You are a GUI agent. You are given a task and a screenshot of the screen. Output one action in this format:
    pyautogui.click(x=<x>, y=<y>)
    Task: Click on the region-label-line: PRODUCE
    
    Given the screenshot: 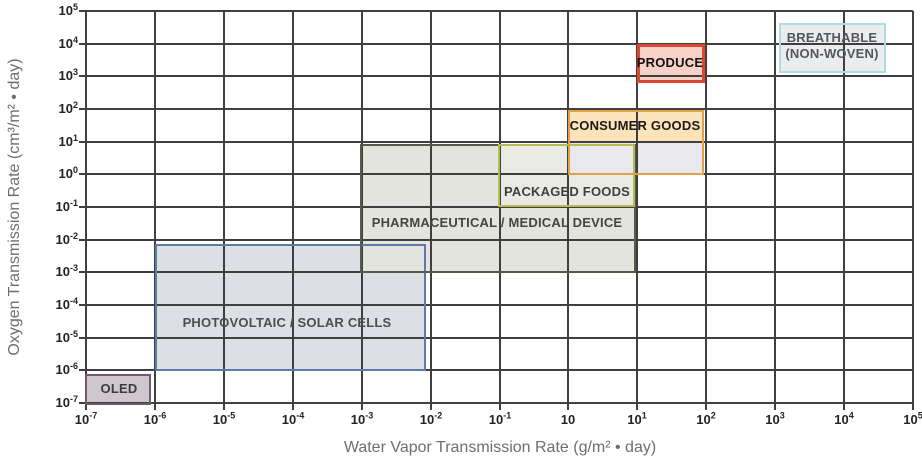 What is the action you would take?
    pyautogui.click(x=670, y=62)
    